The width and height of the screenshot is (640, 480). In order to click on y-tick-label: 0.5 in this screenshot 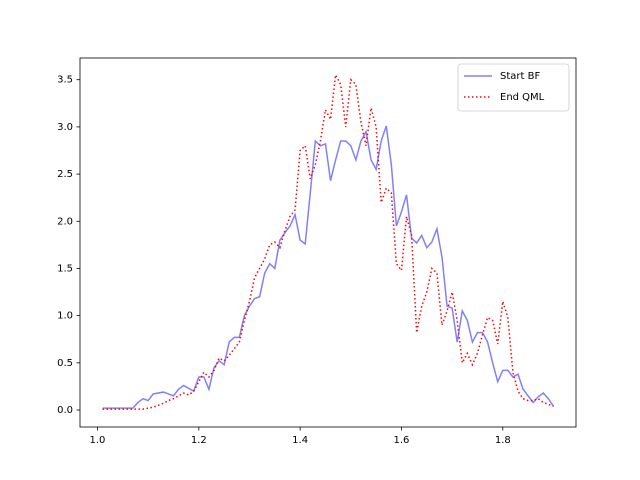, I will do `click(65, 363)`.